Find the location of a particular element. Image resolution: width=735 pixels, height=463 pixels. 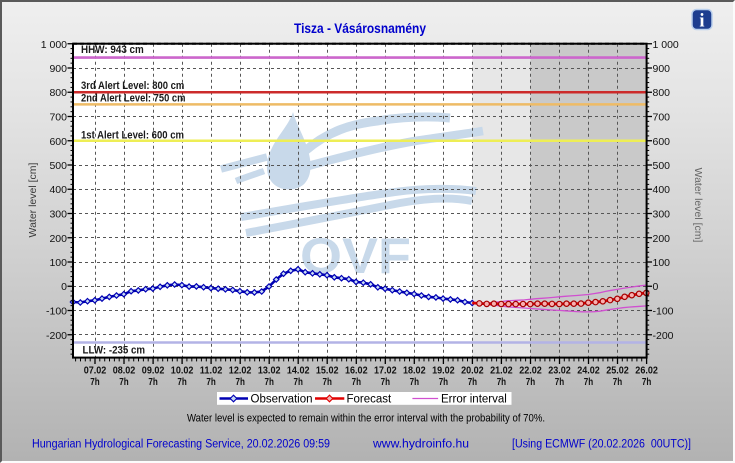

svg-text: 17.02 is located at coordinates (385, 371).